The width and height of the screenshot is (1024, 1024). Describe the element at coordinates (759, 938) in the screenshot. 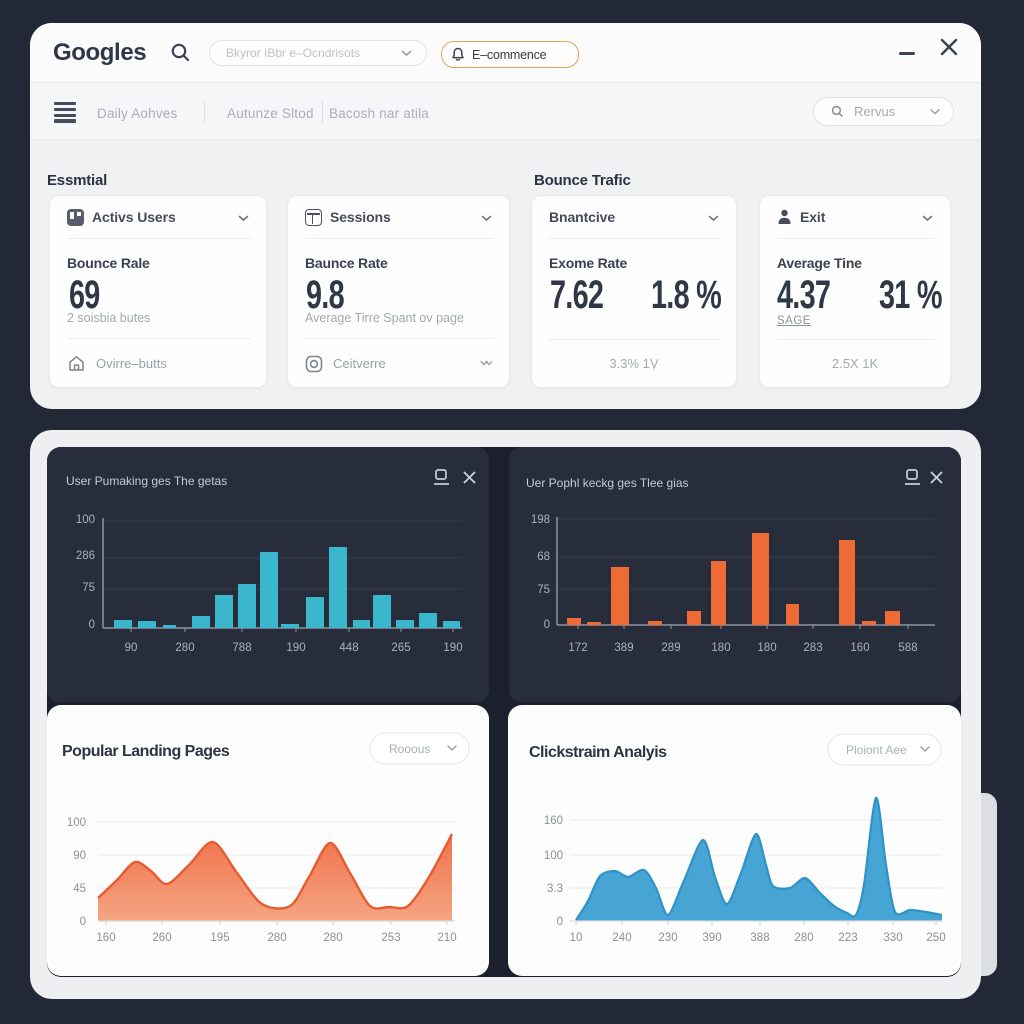

I see `svg-text: 388` at that location.